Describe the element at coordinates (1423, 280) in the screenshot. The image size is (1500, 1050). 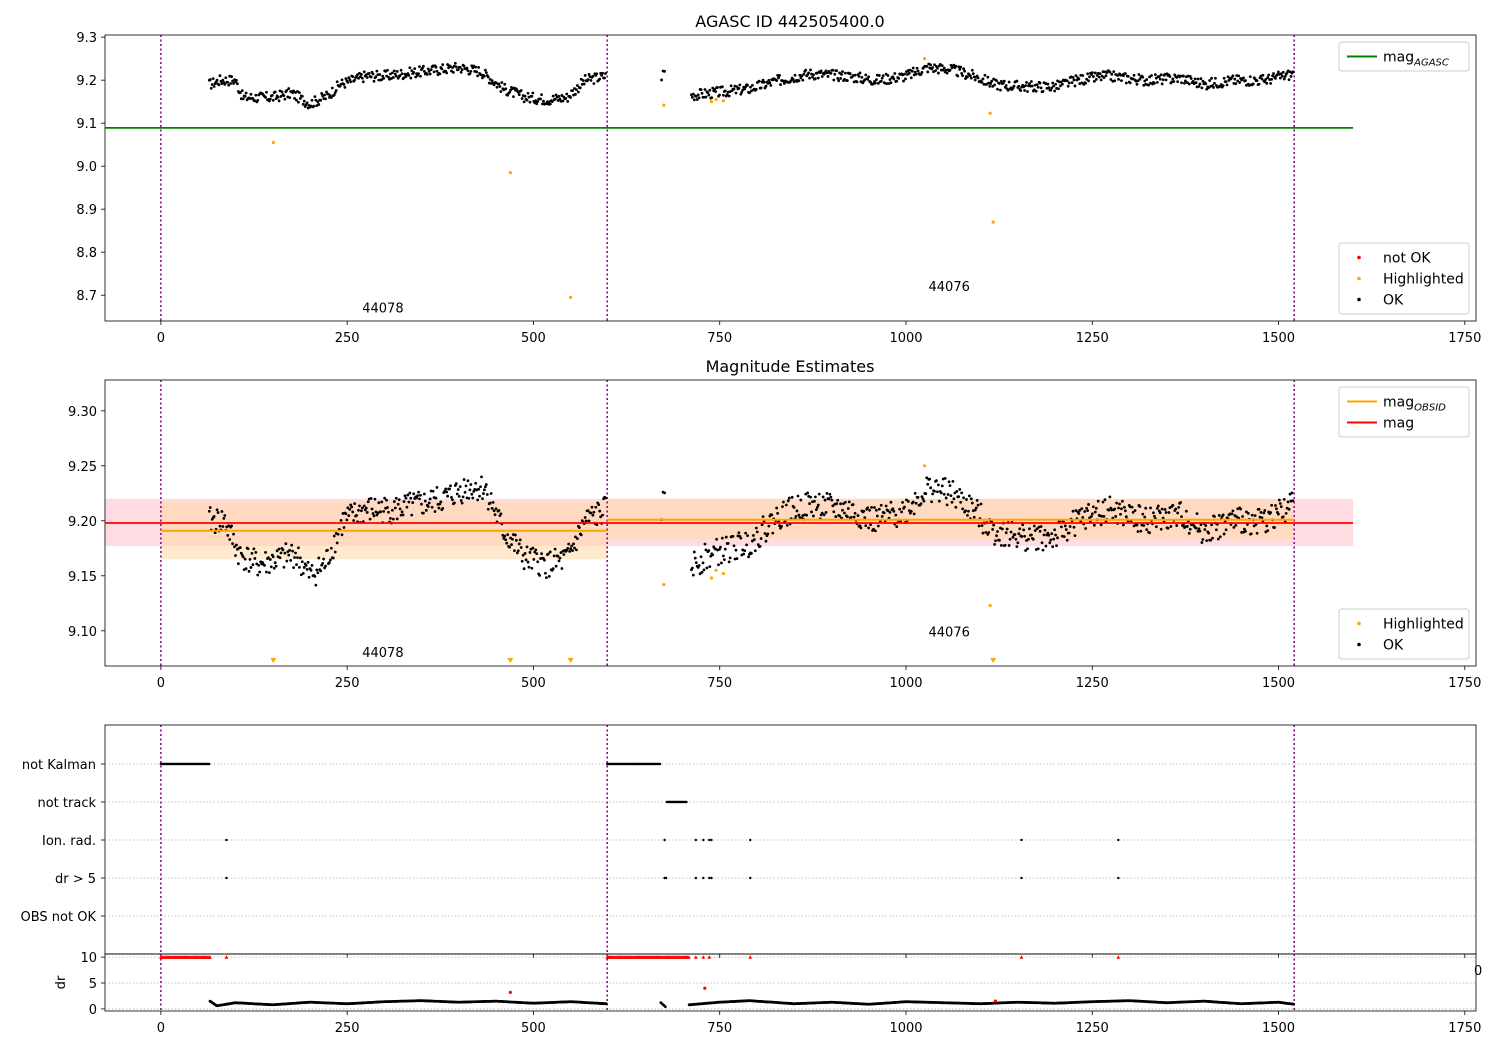
I see `agasc-legend-label: Highlighted` at that location.